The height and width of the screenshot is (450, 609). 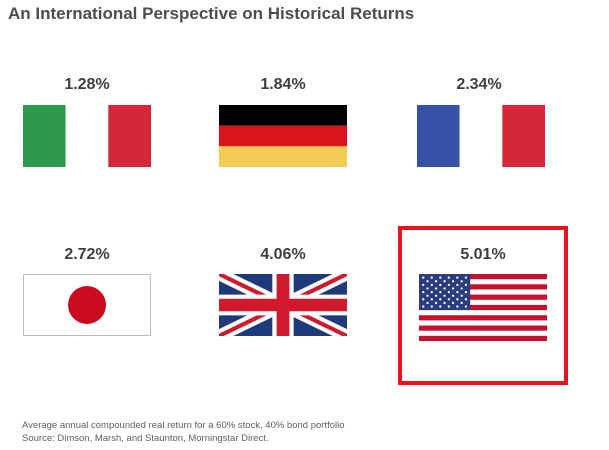 What do you see at coordinates (483, 254) in the screenshot?
I see `usa-return-value: 5.01%` at bounding box center [483, 254].